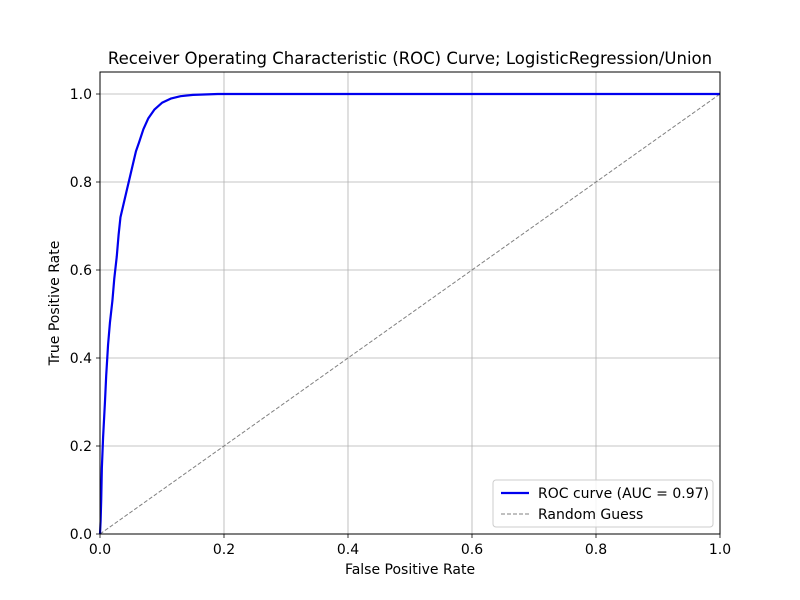 The width and height of the screenshot is (800, 600). I want to click on x-tick-label: 0.8, so click(596, 550).